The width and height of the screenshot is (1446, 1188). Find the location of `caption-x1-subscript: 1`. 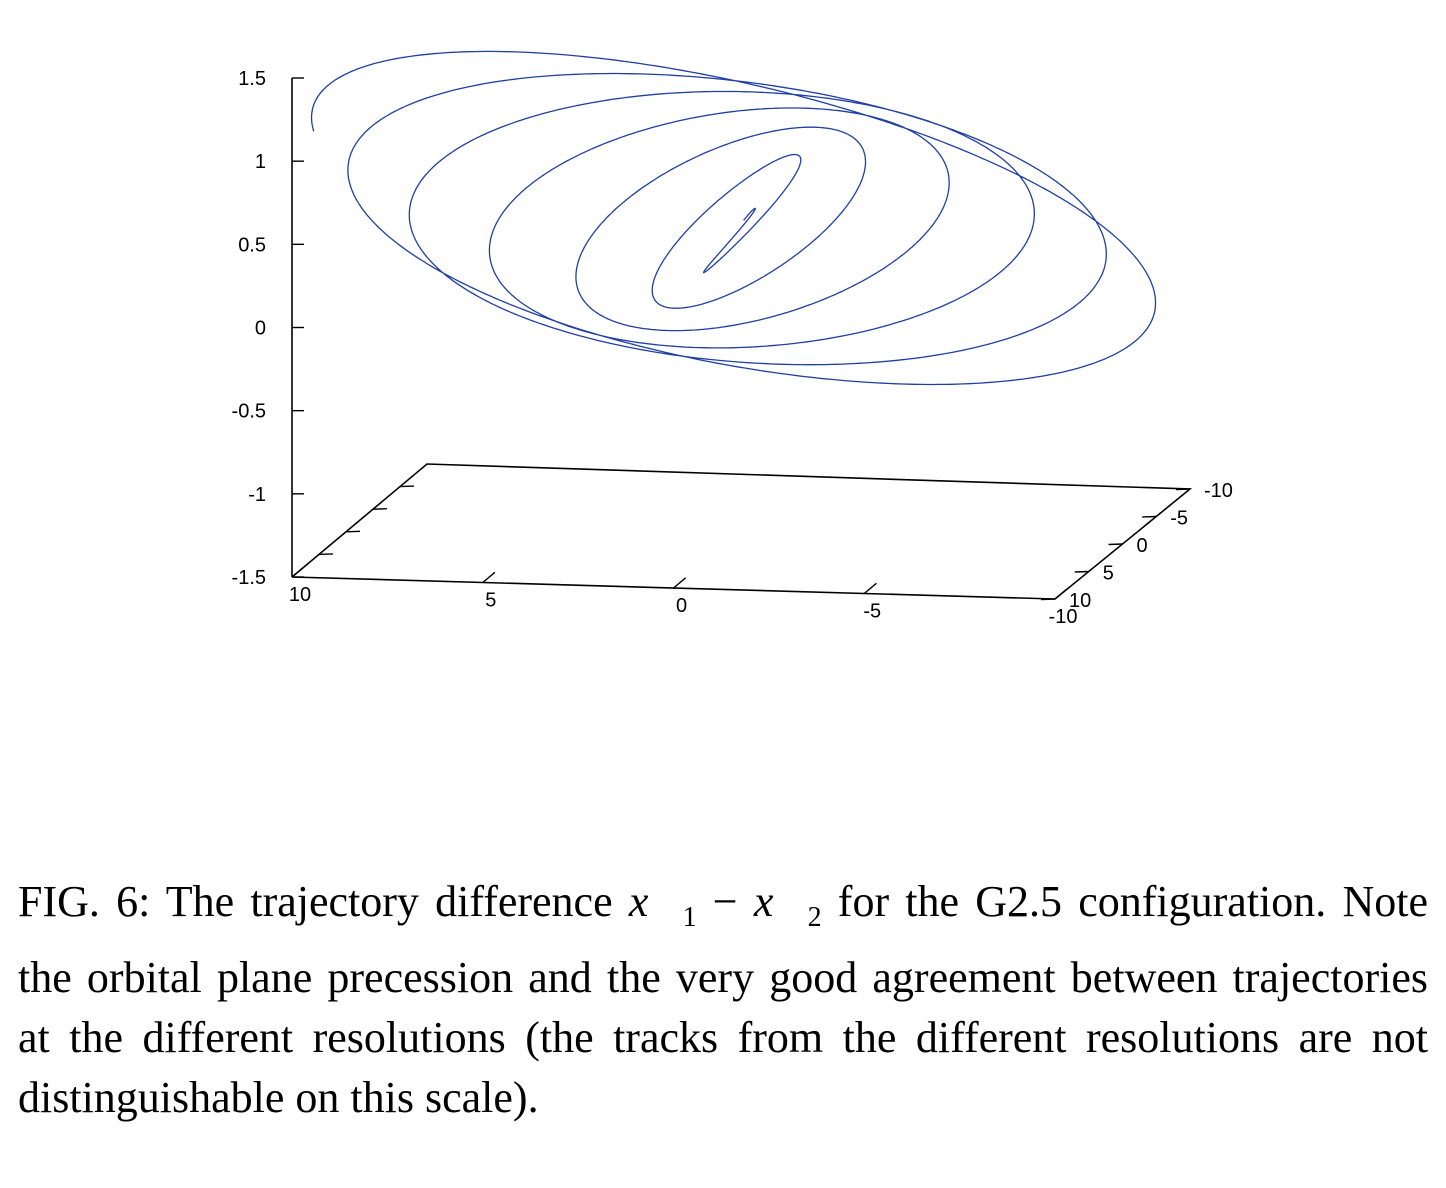

caption-x1-subscript: 1 is located at coordinates (689, 917).